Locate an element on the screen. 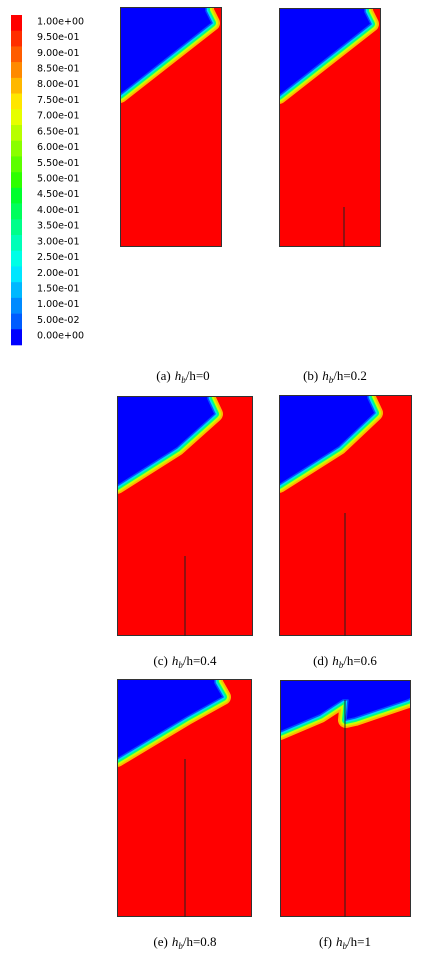 The image size is (422, 957). colorbar-label: 1.00e+00 is located at coordinates (60, 21).